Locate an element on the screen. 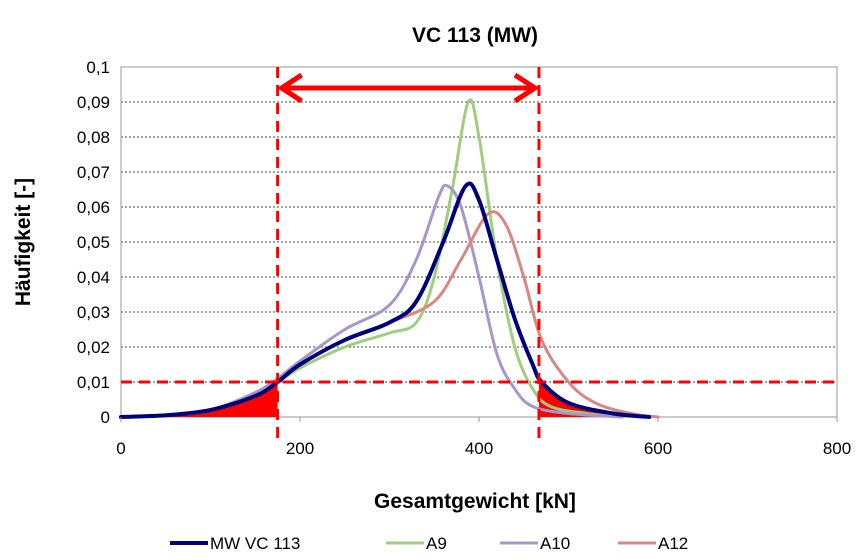  x-tick-label: 800 is located at coordinates (837, 448).